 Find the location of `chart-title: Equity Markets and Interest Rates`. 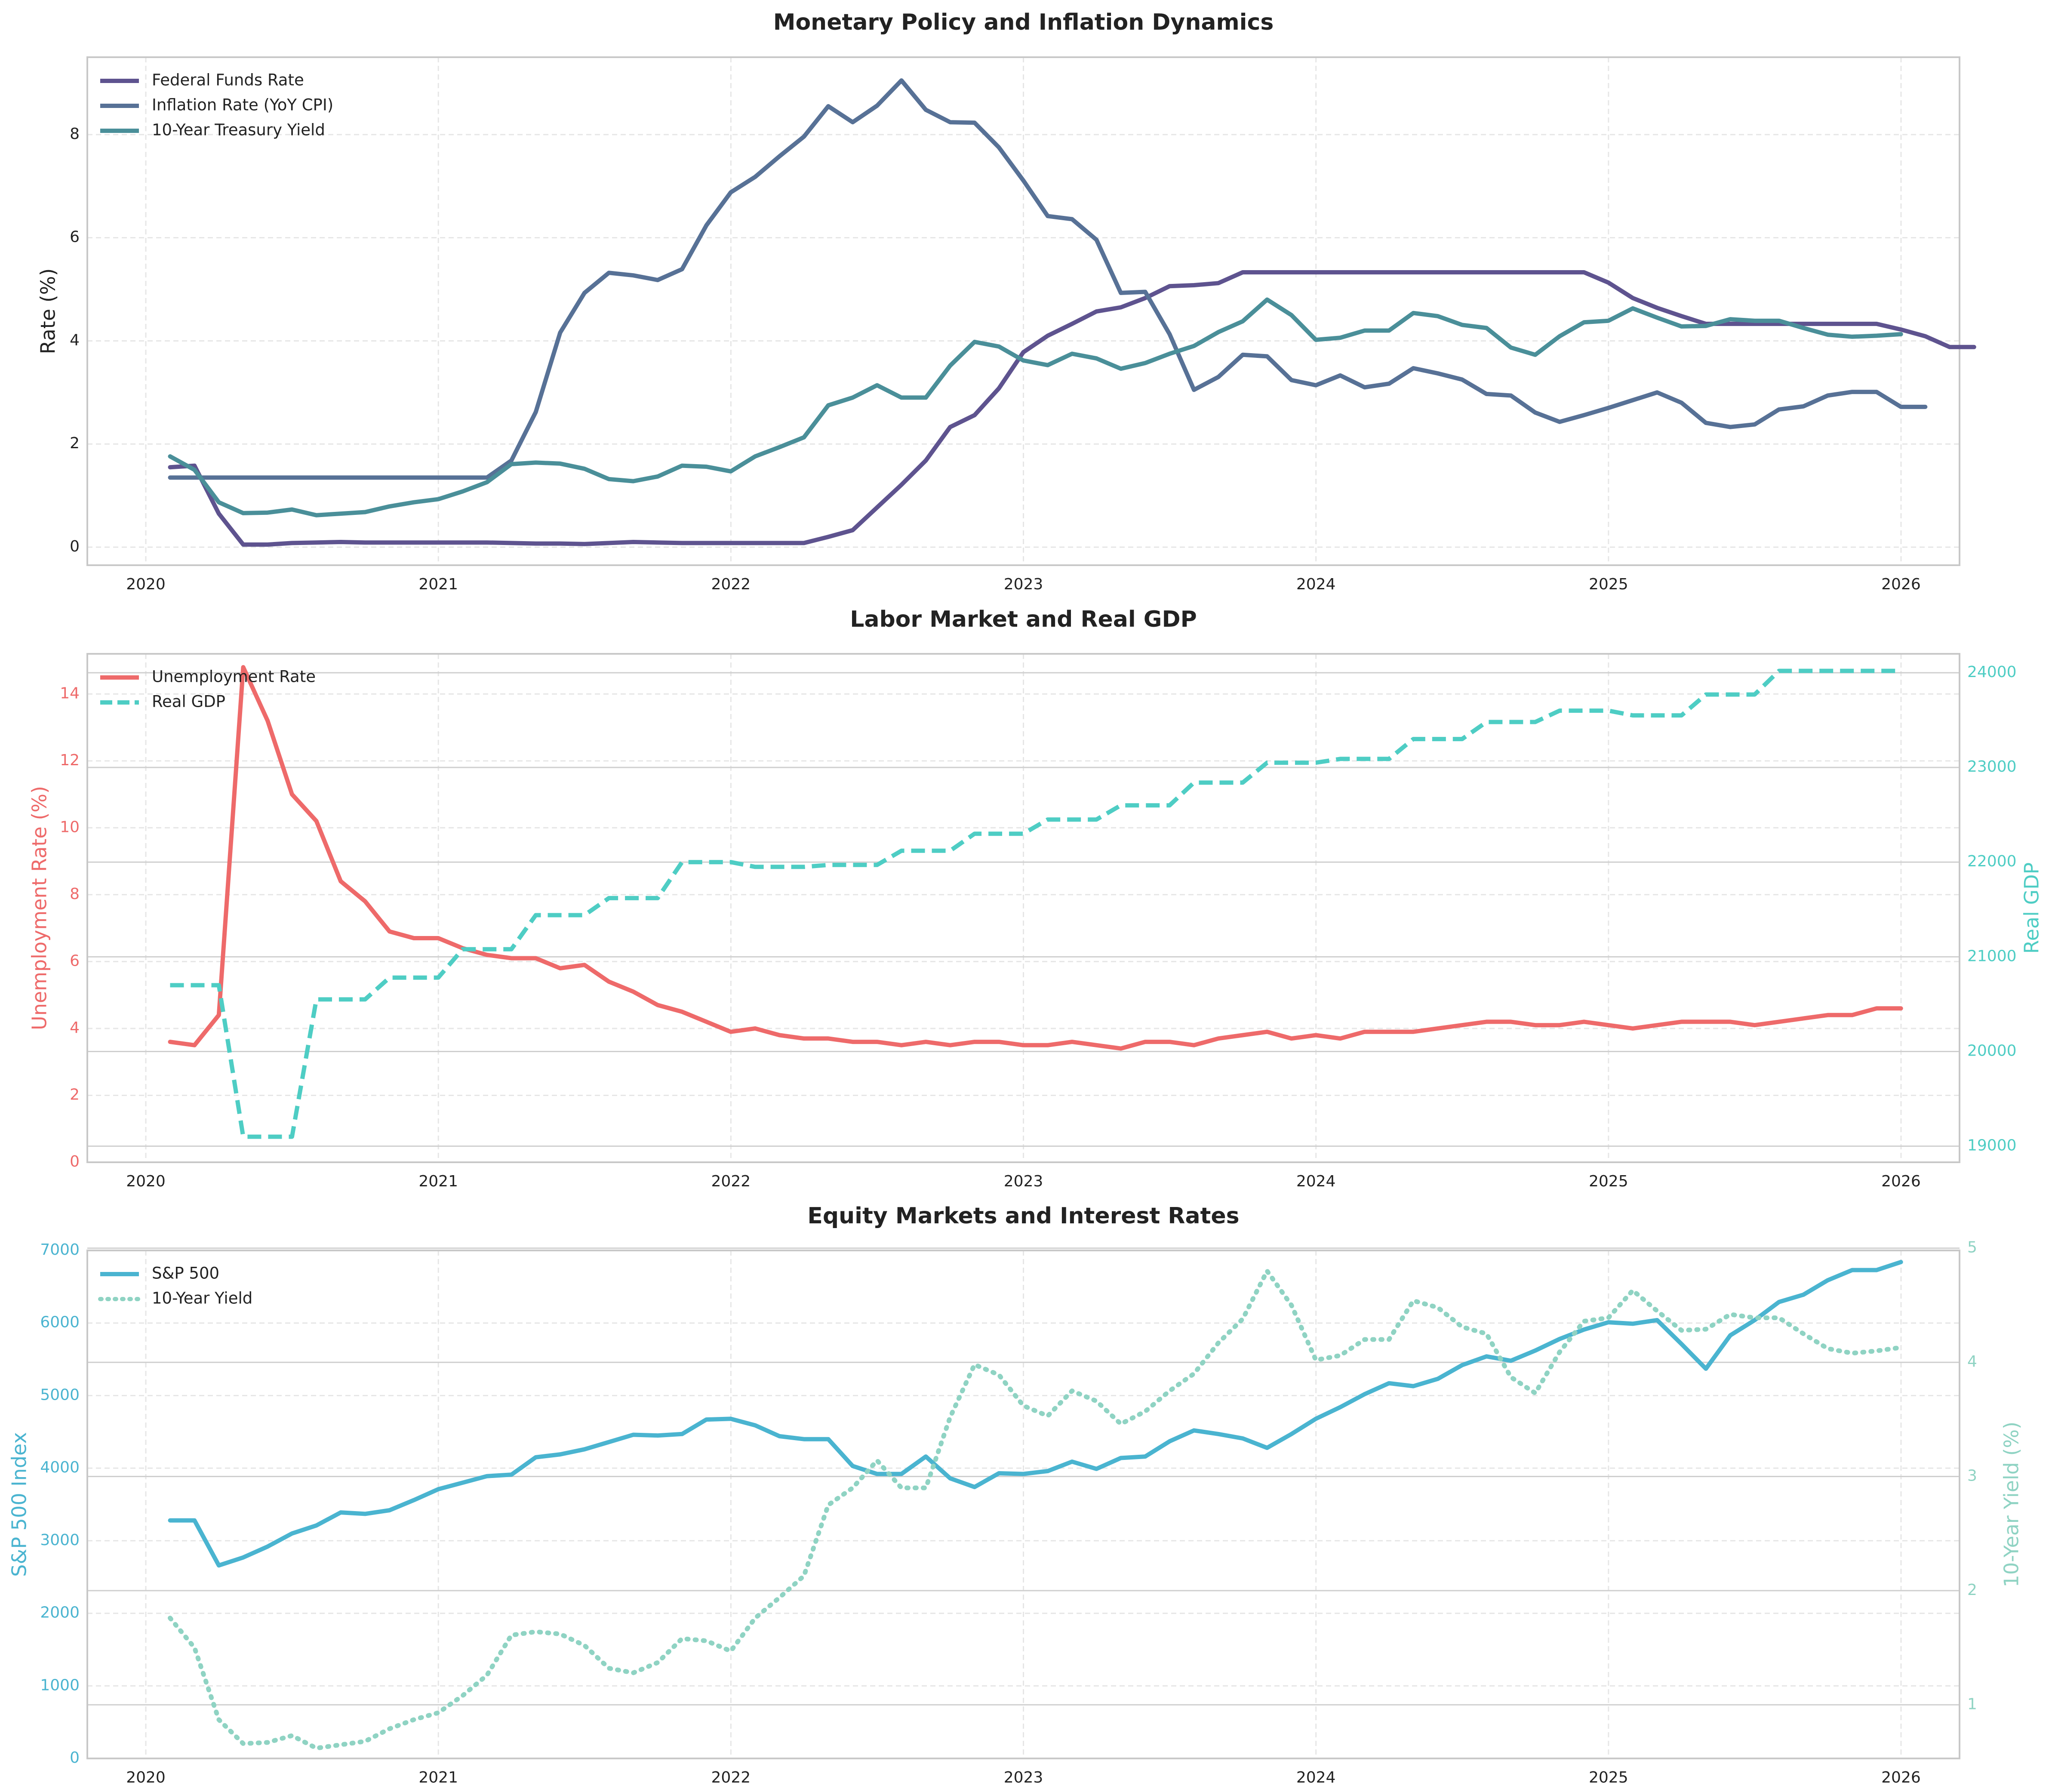

chart-title: Equity Markets and Interest Rates is located at coordinates (1023, 1216).